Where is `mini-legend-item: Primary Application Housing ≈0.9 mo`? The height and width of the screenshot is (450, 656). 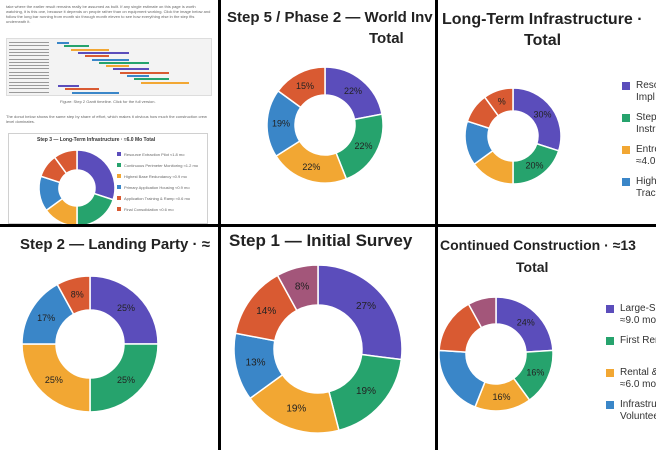 mini-legend-item: Primary Application Housing ≈0.9 mo is located at coordinates (153, 187).